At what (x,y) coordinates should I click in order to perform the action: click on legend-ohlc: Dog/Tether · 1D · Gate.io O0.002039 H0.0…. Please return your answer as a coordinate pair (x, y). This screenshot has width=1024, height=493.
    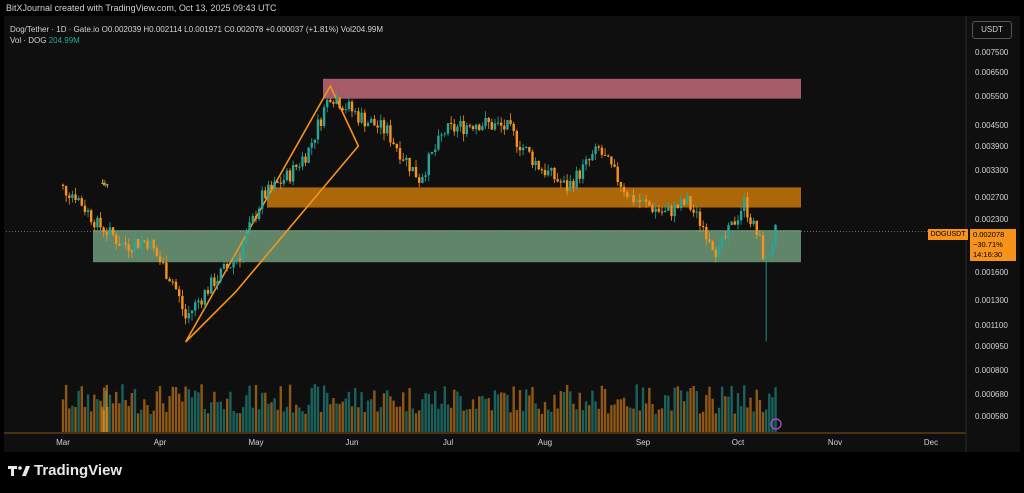
    Looking at the image, I should click on (197, 29).